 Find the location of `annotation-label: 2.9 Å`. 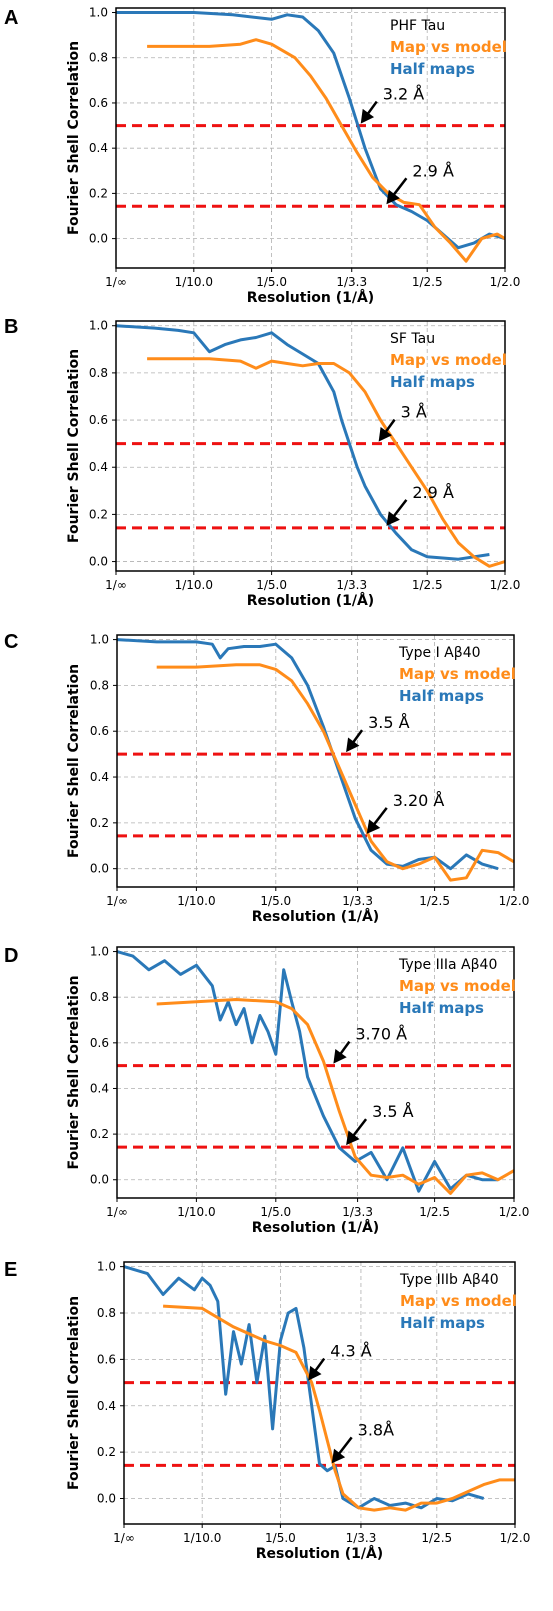

annotation-label: 2.9 Å is located at coordinates (433, 170).